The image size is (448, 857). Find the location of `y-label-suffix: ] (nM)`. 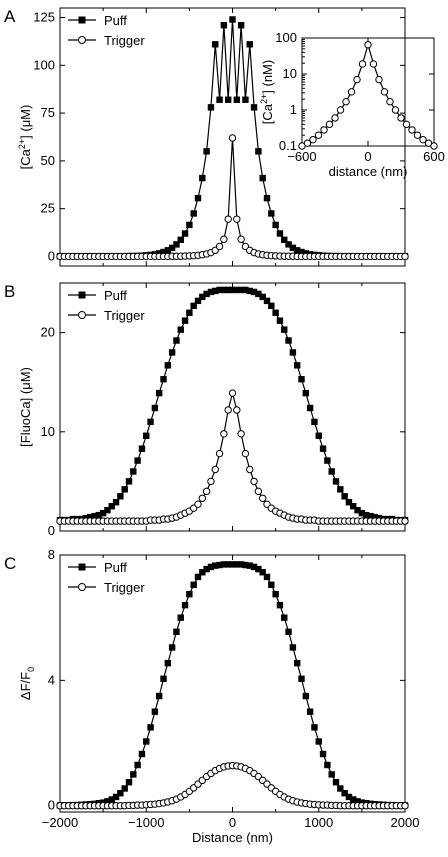

y-label-suffix: ] (nM) is located at coordinates (267, 77).